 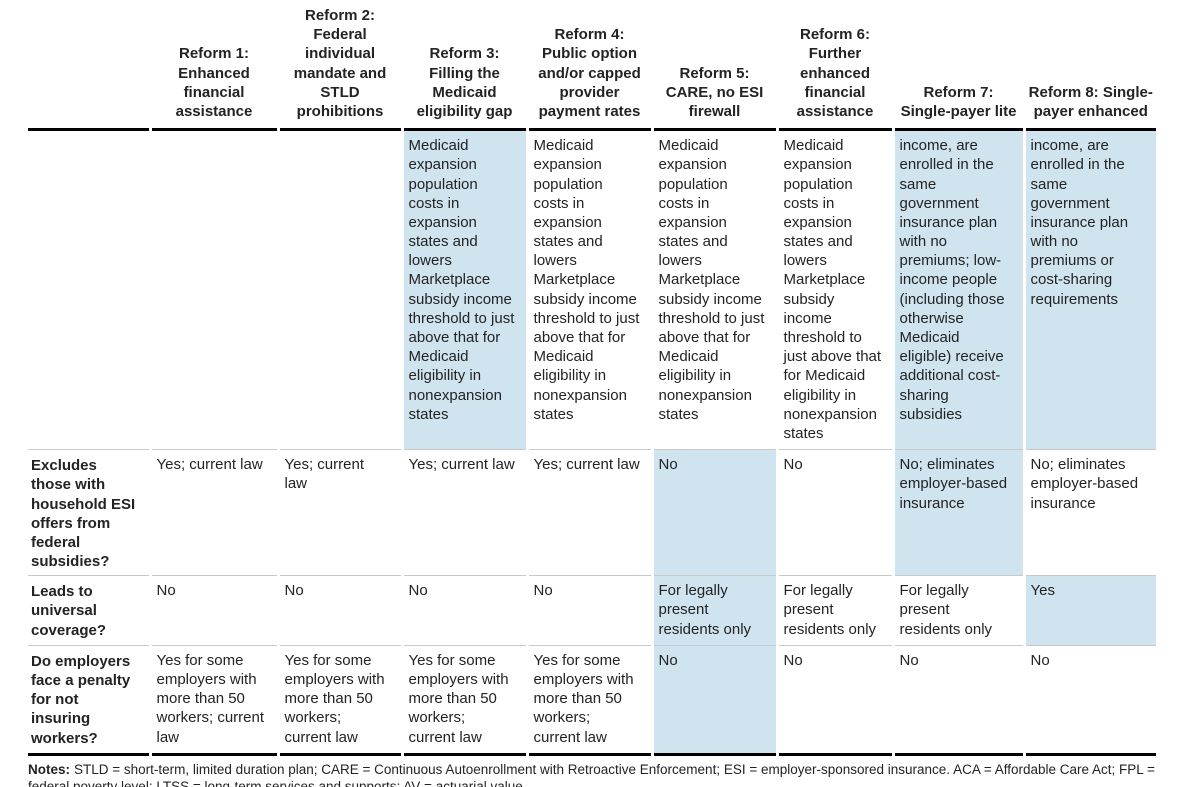 I want to click on cell-r8: No; eliminates employer-based insurance, so click(x=1089, y=512).